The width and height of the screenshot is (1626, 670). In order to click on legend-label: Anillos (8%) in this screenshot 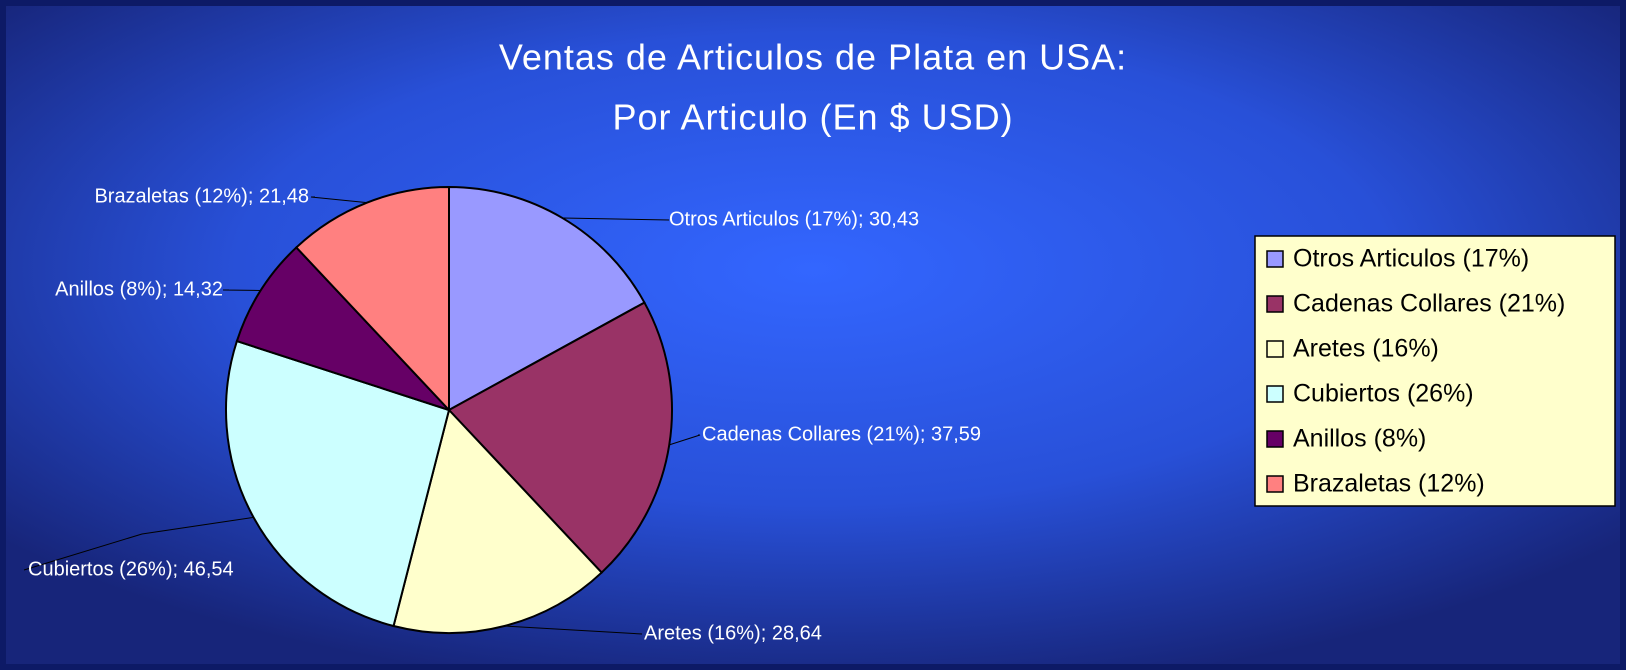, I will do `click(1359, 439)`.